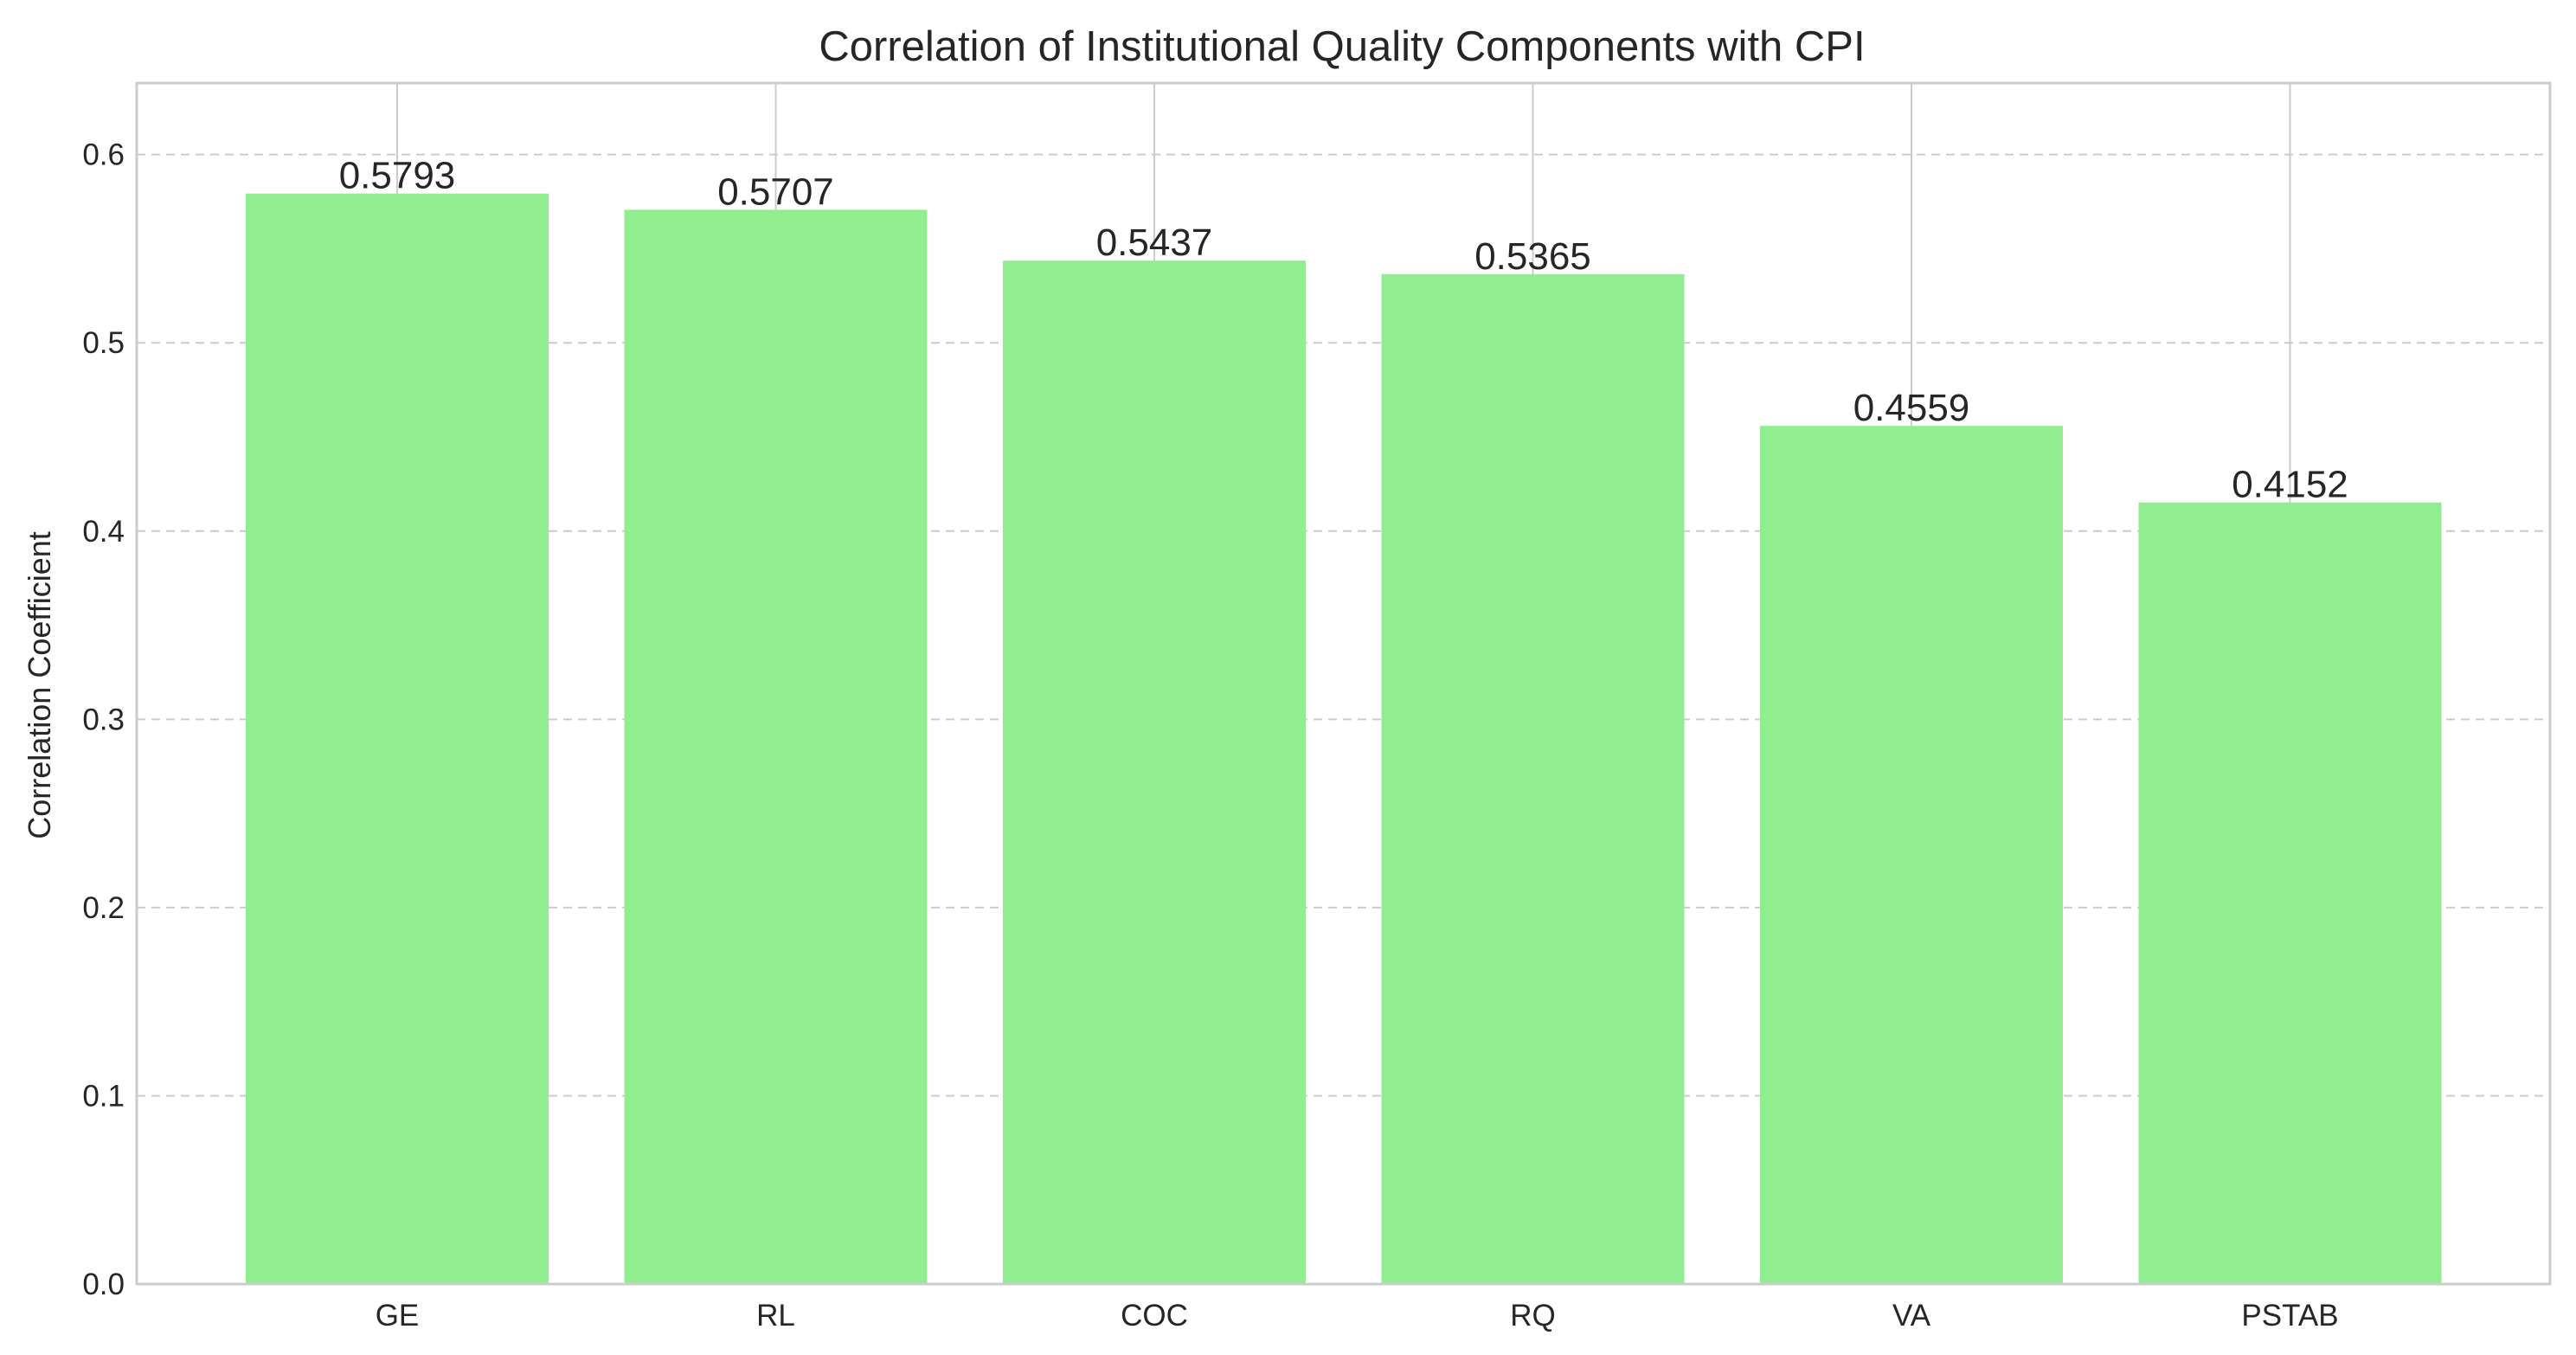 The width and height of the screenshot is (2576, 1355). I want to click on x-tick-label: VA, so click(1911, 1316).